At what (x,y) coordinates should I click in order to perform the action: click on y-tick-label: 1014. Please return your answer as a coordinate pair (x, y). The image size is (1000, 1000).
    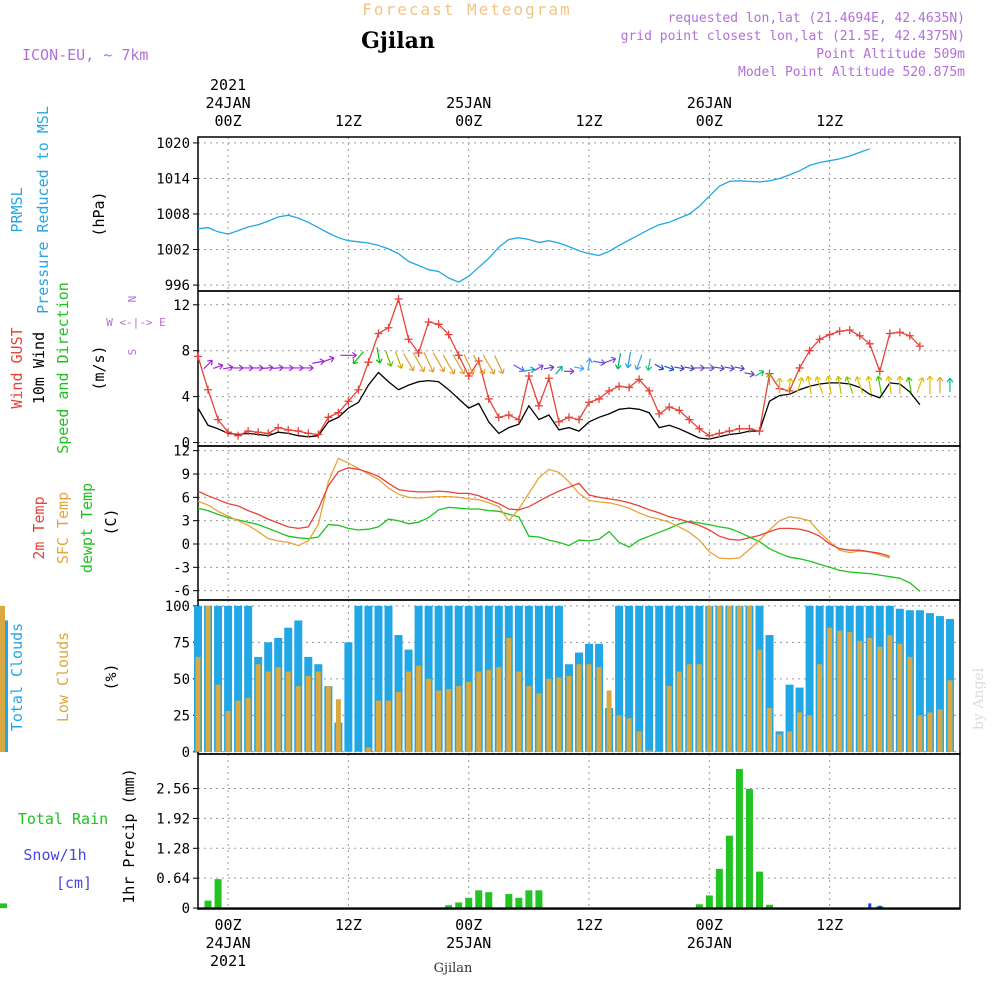
    Looking at the image, I should click on (173, 179).